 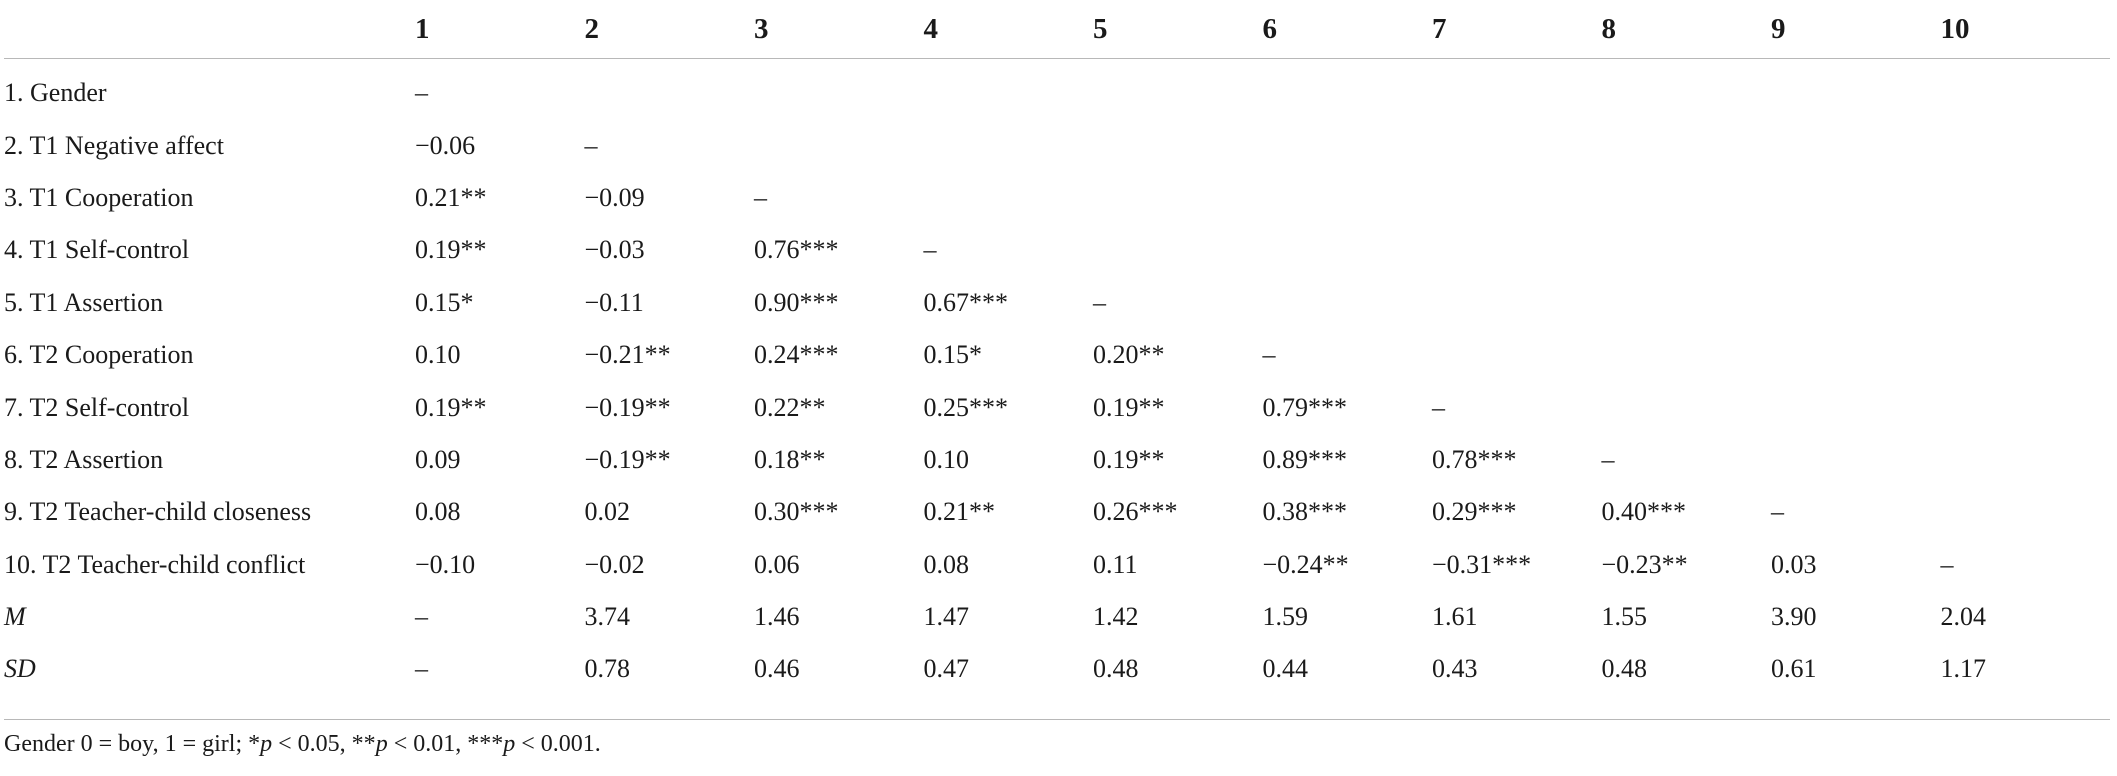 I want to click on row-label: 1. Gender, so click(x=55, y=93).